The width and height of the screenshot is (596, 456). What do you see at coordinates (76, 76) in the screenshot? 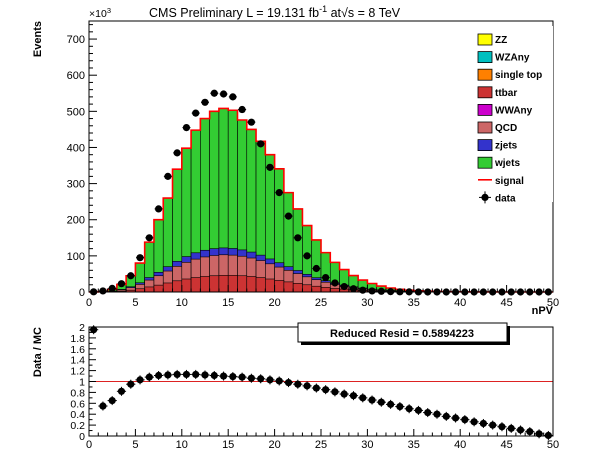
I see `top-y-tick-label-600: 600` at bounding box center [76, 76].